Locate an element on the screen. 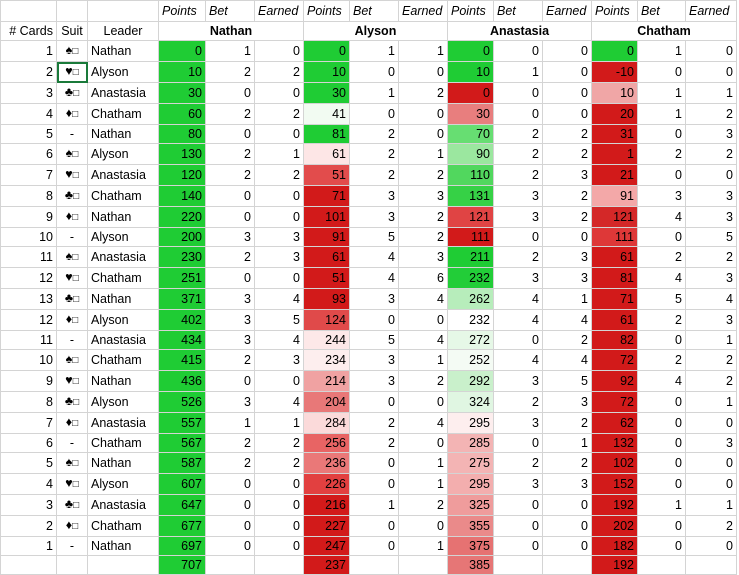  player-name-header: Alyson is located at coordinates (375, 31).